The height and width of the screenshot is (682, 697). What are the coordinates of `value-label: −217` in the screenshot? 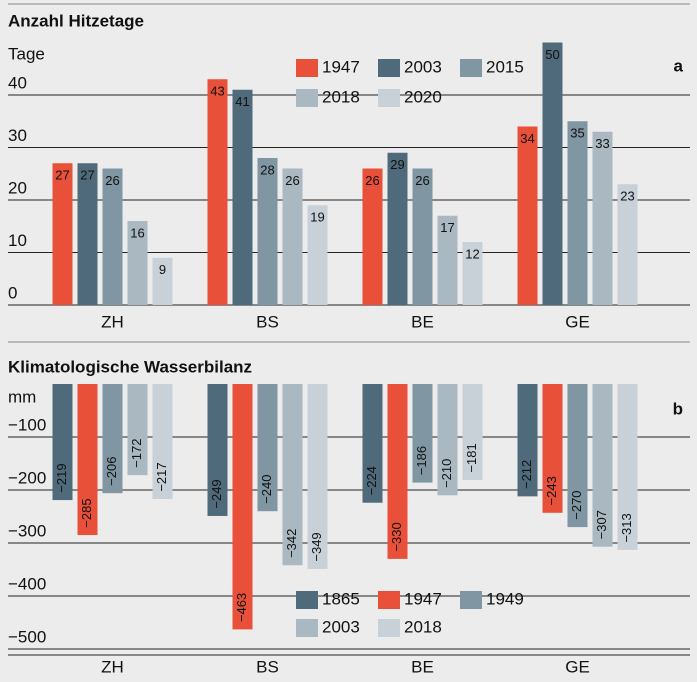 It's located at (161, 476).